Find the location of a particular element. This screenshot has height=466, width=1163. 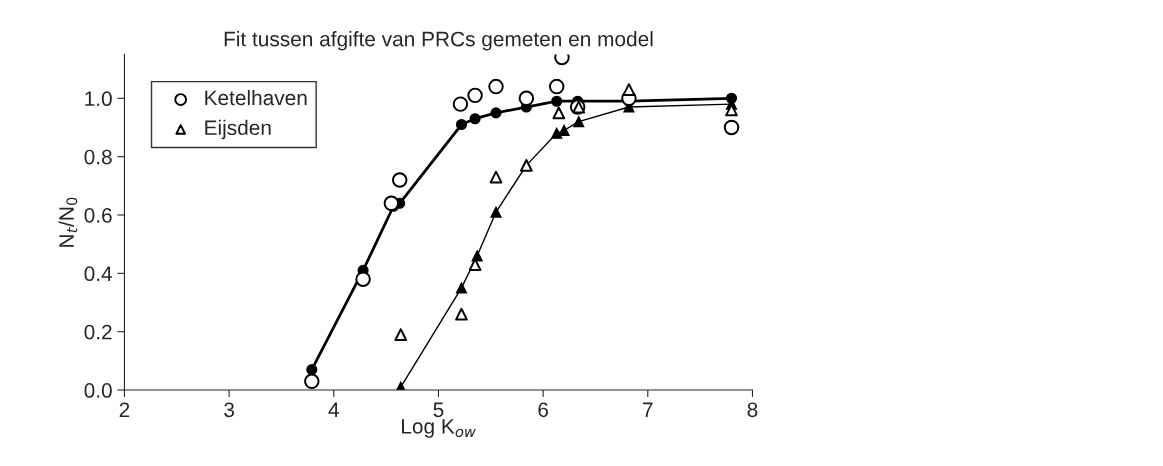

y-tick-label: 0.2 is located at coordinates (98, 332).